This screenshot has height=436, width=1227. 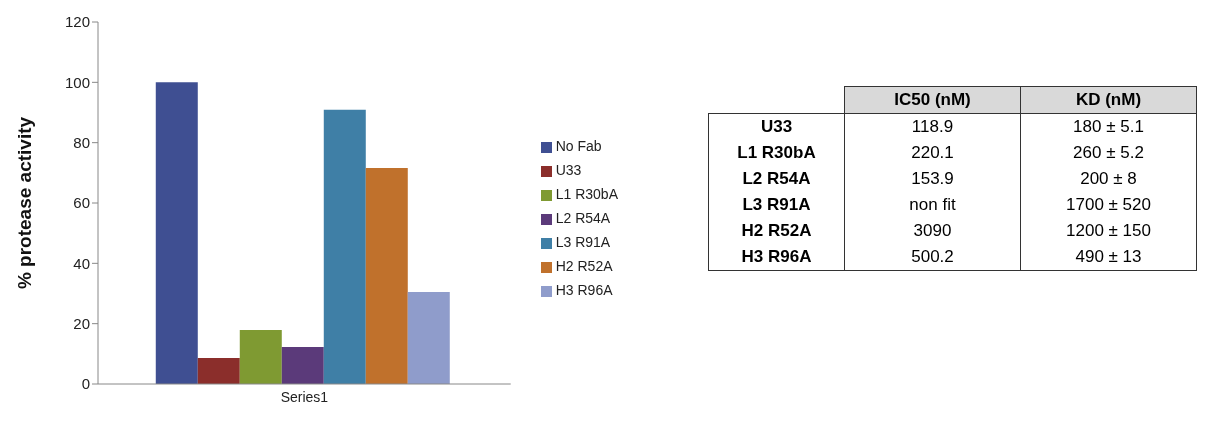 I want to click on y-axis-title: % protease activity, so click(x=24, y=203).